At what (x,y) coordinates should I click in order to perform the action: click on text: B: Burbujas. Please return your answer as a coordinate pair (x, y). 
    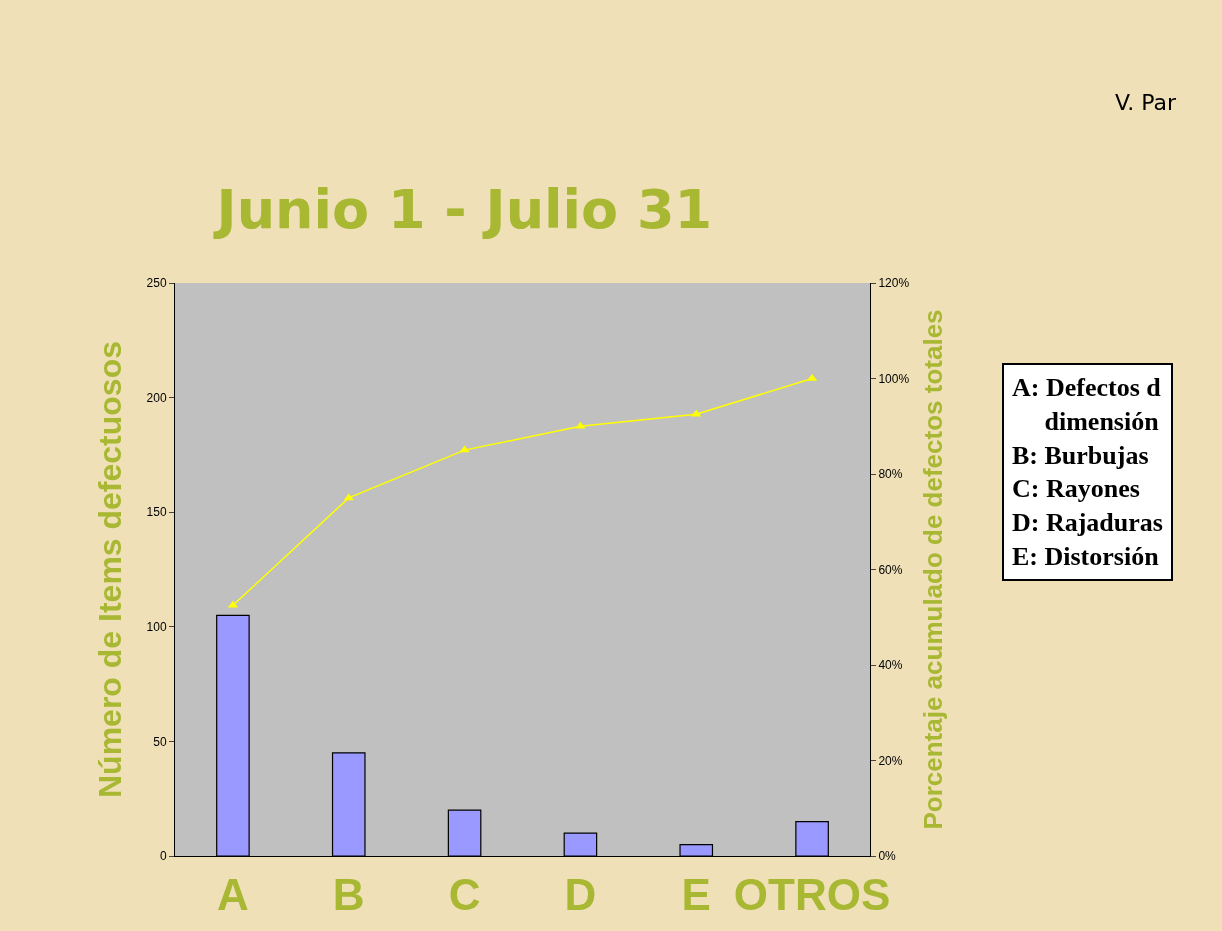
    Looking at the image, I should click on (1080, 455).